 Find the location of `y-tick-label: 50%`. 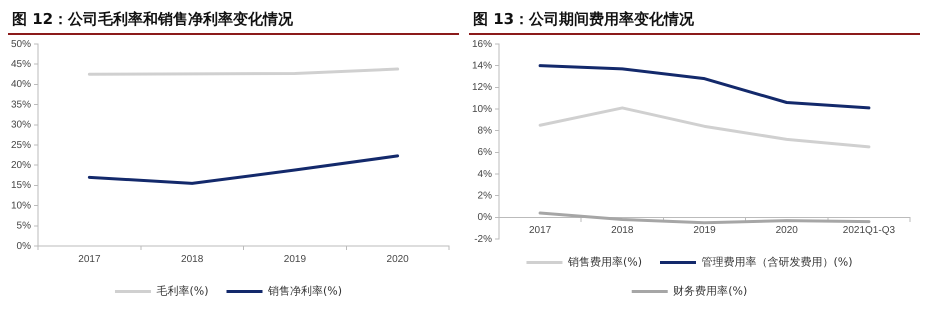

y-tick-label: 50% is located at coordinates (21, 44).